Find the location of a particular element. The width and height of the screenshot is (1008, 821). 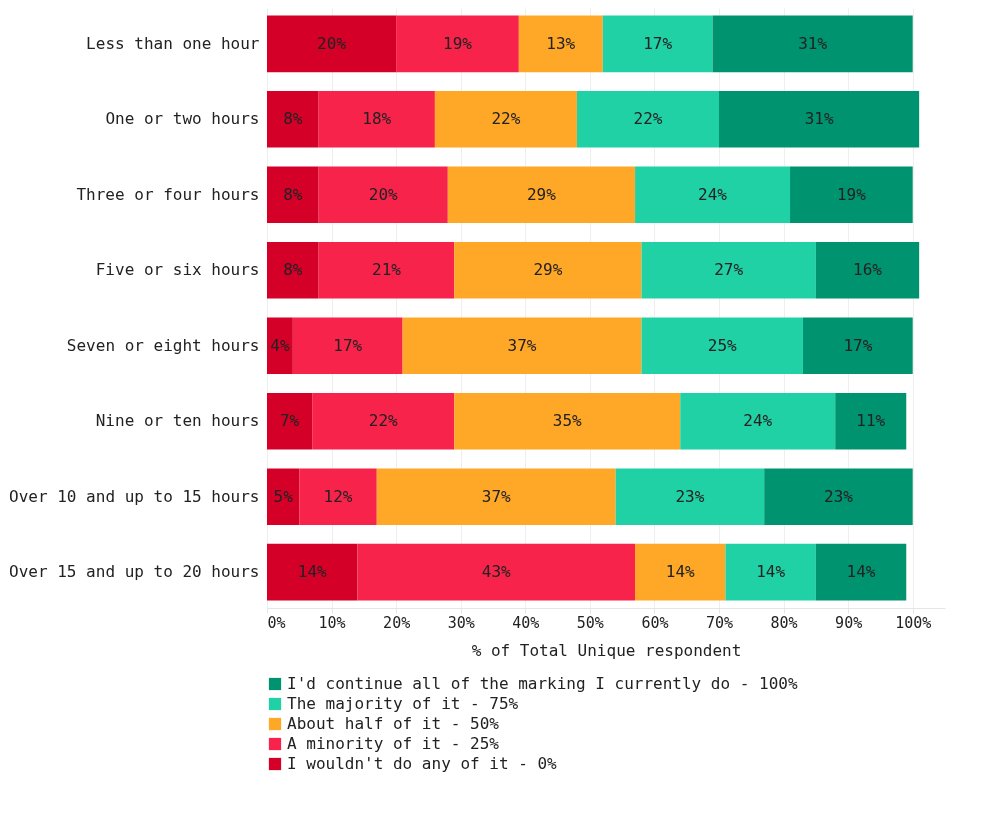

legend-label: A minority of it - 25% is located at coordinates (393, 743).